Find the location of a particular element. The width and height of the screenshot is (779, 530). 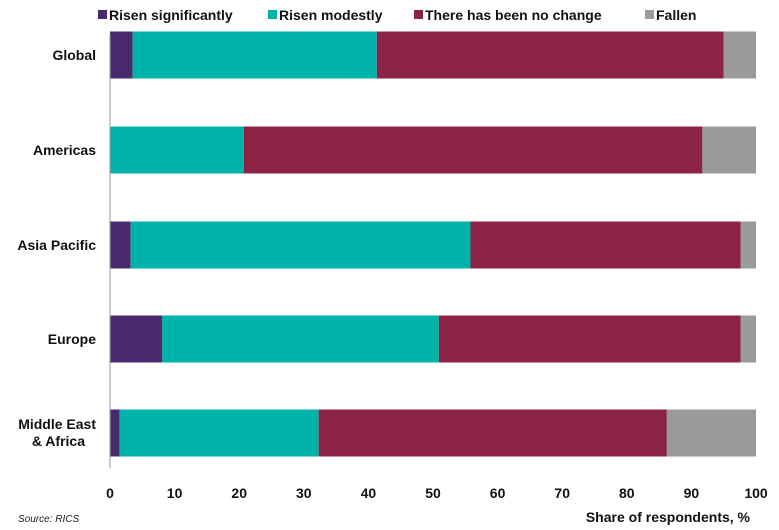

source-note: Source: RICS is located at coordinates (49, 519).